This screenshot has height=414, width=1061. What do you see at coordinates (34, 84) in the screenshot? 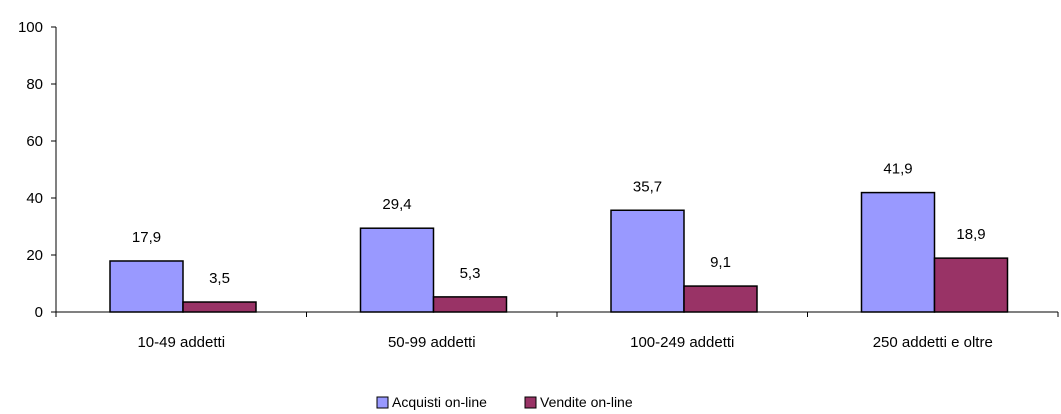
I see `y-tick-label: 80` at bounding box center [34, 84].